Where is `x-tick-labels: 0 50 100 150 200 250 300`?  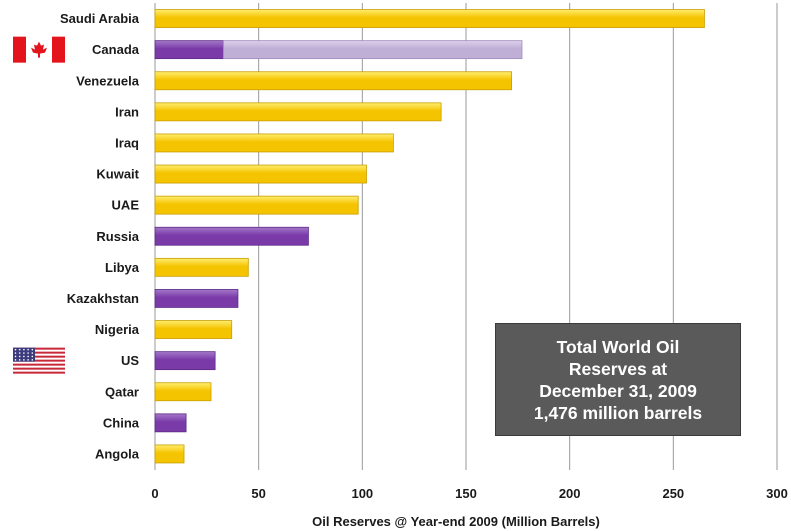 x-tick-labels: 0 50 100 150 200 250 300 is located at coordinates (469, 493).